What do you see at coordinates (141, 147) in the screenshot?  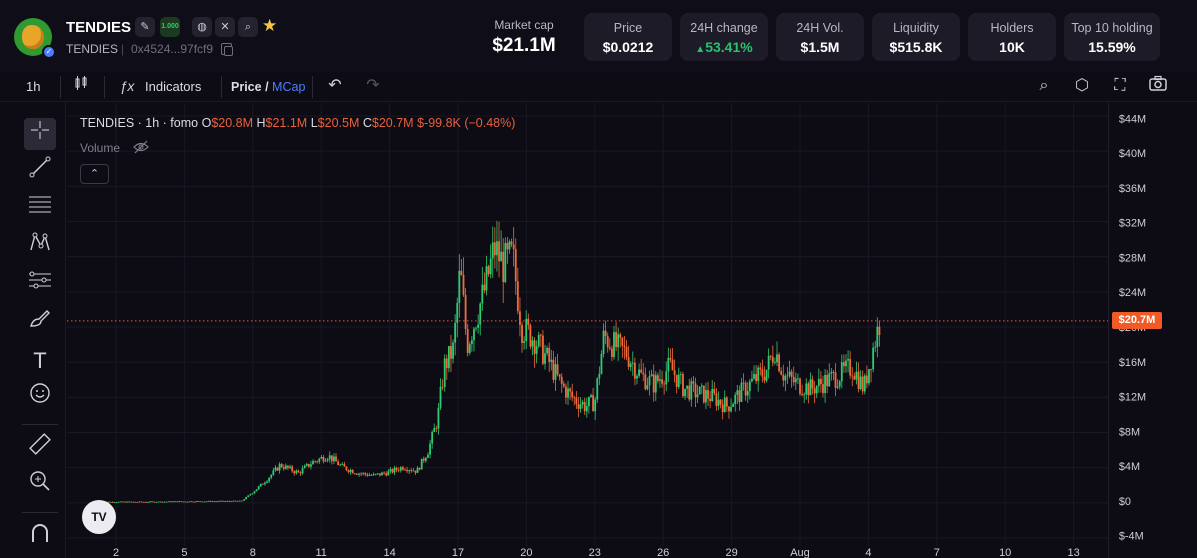 I see `eye-hidden-icon` at bounding box center [141, 147].